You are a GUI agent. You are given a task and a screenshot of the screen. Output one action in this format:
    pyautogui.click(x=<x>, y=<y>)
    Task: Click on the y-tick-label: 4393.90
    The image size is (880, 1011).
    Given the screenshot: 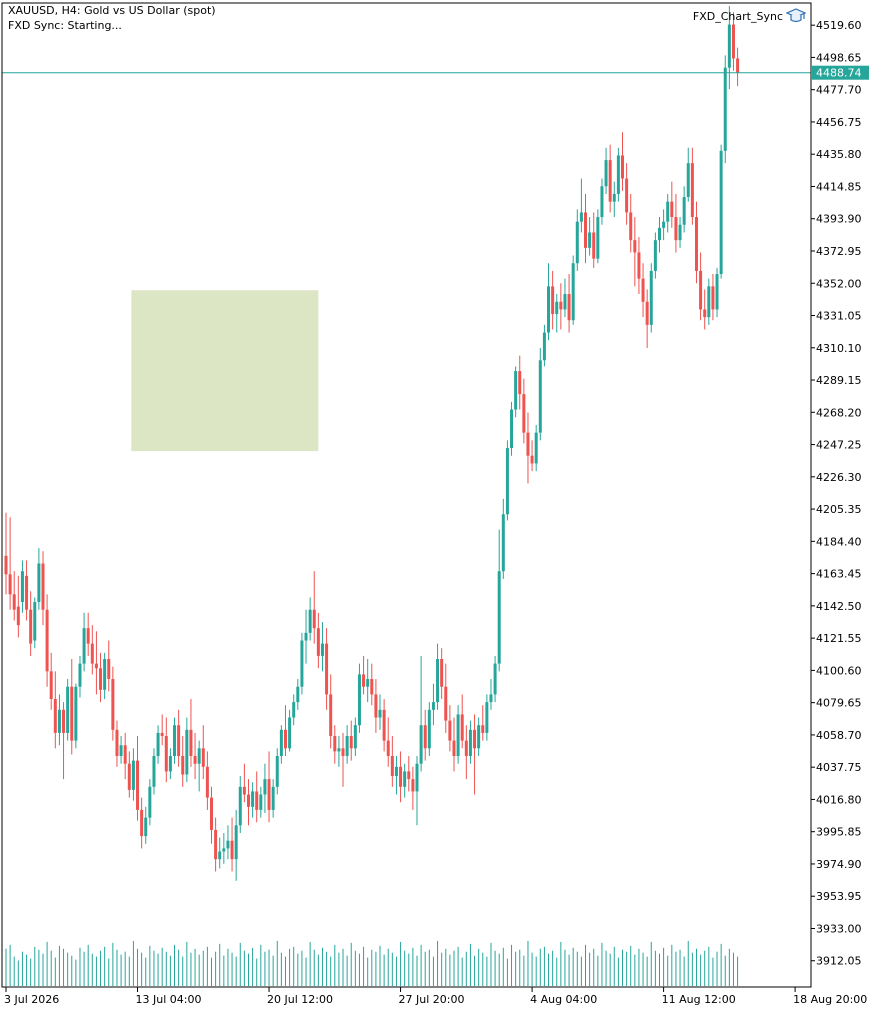 What is the action you would take?
    pyautogui.click(x=839, y=219)
    